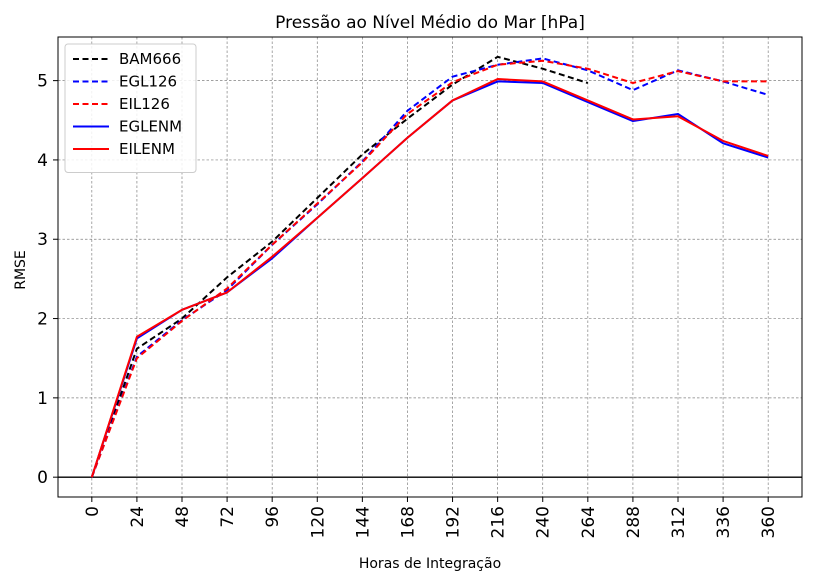 The image size is (814, 582). What do you see at coordinates (544, 522) in the screenshot?
I see `x-tick-label: 240` at bounding box center [544, 522].